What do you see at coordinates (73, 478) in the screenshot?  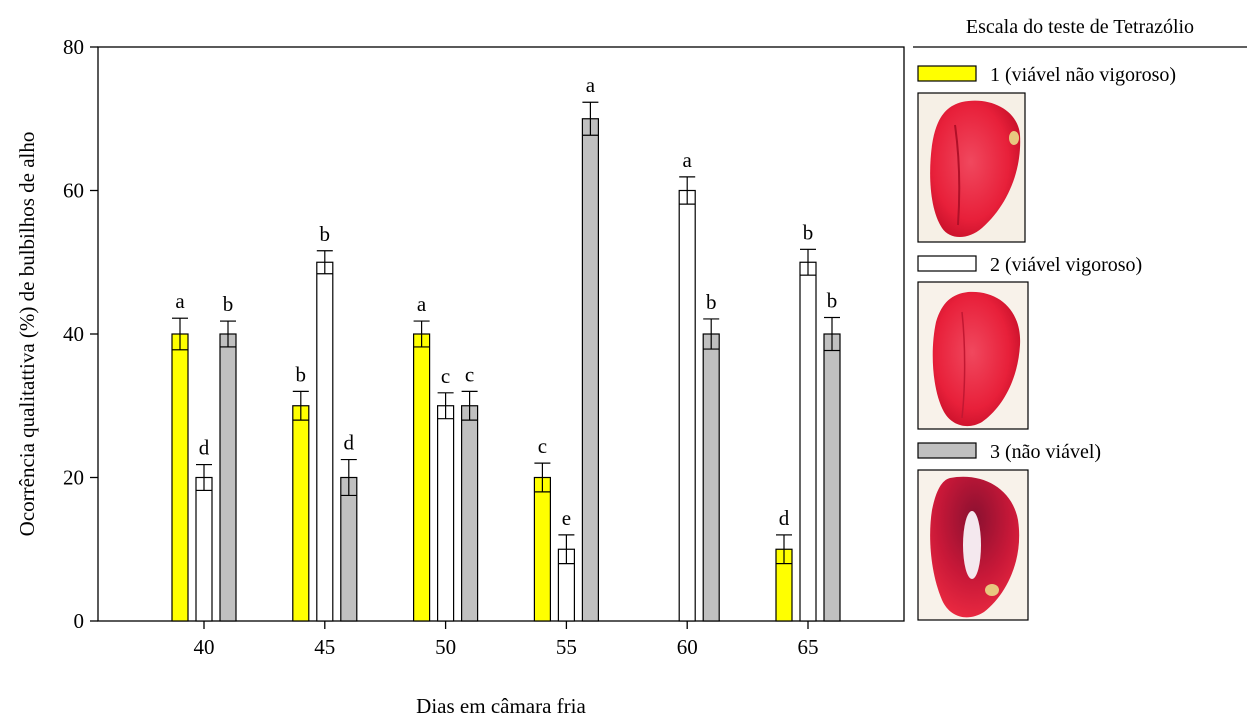 I see `y-tick-label: 20` at bounding box center [73, 478].